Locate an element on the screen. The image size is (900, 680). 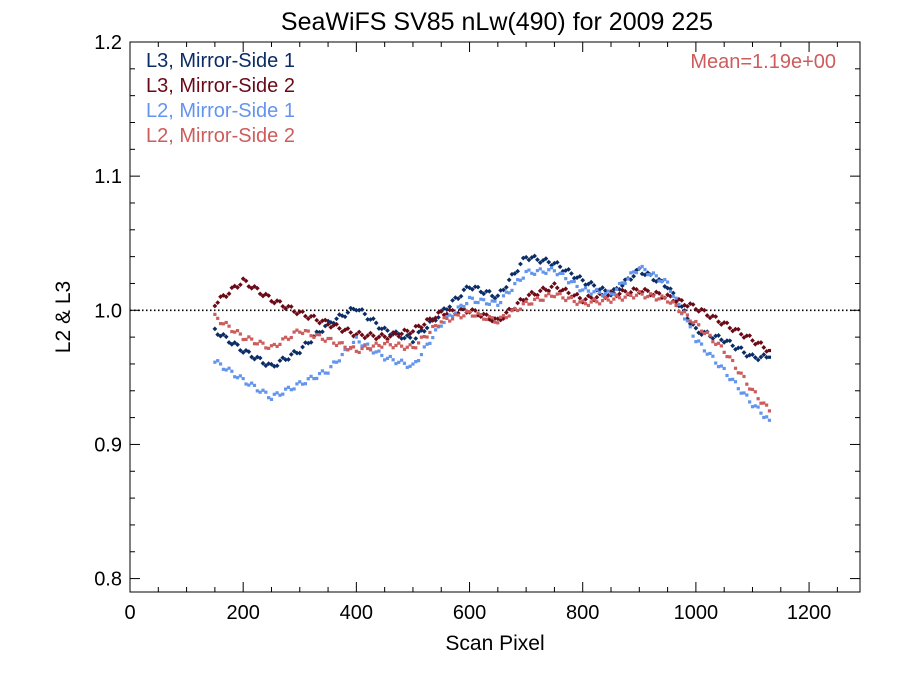
x-tick-label: 800 is located at coordinates (582, 613).